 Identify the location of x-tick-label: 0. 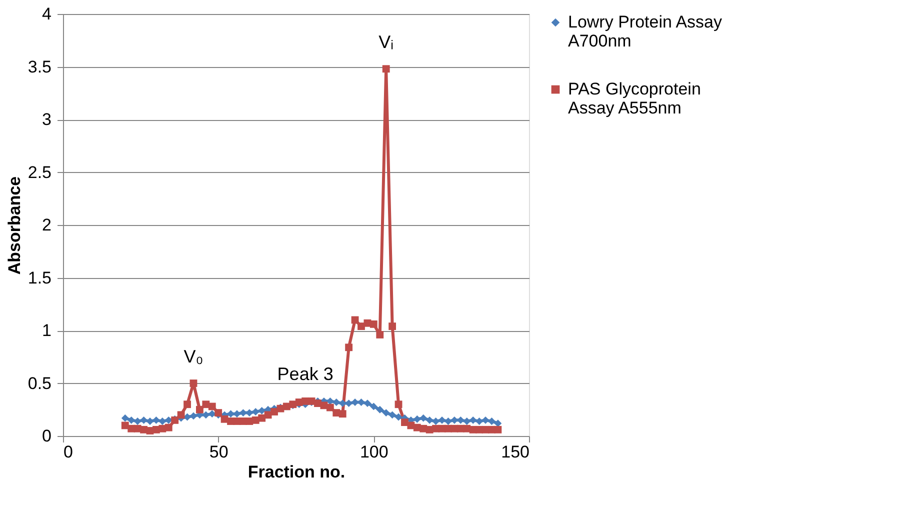
(68, 452).